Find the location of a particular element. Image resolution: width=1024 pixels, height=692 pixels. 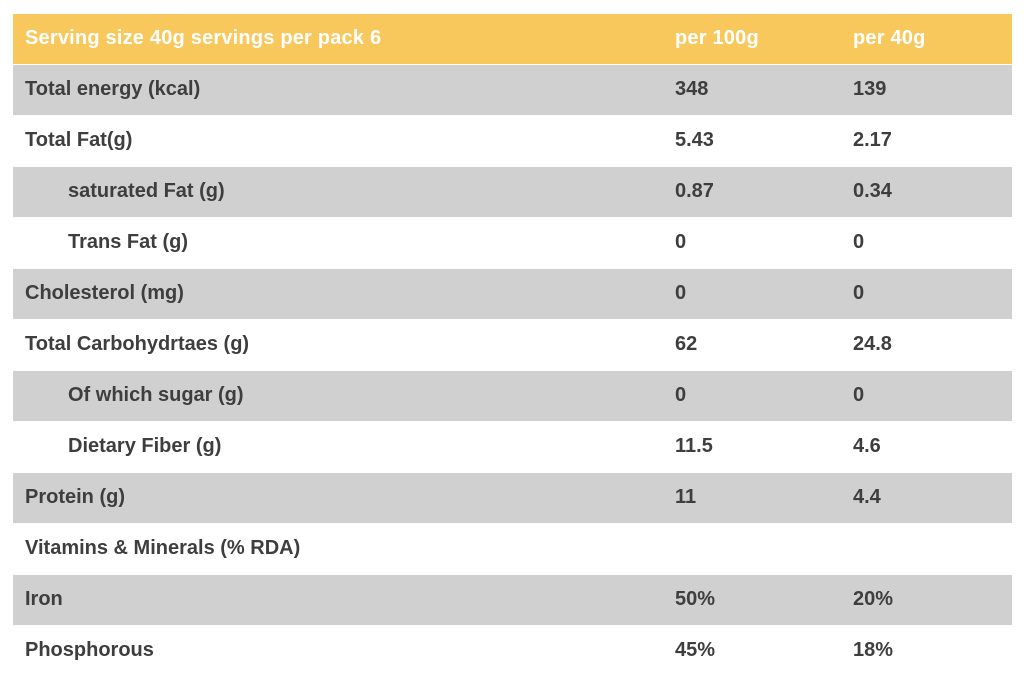

row-per-40g-value: 18% is located at coordinates (873, 650).